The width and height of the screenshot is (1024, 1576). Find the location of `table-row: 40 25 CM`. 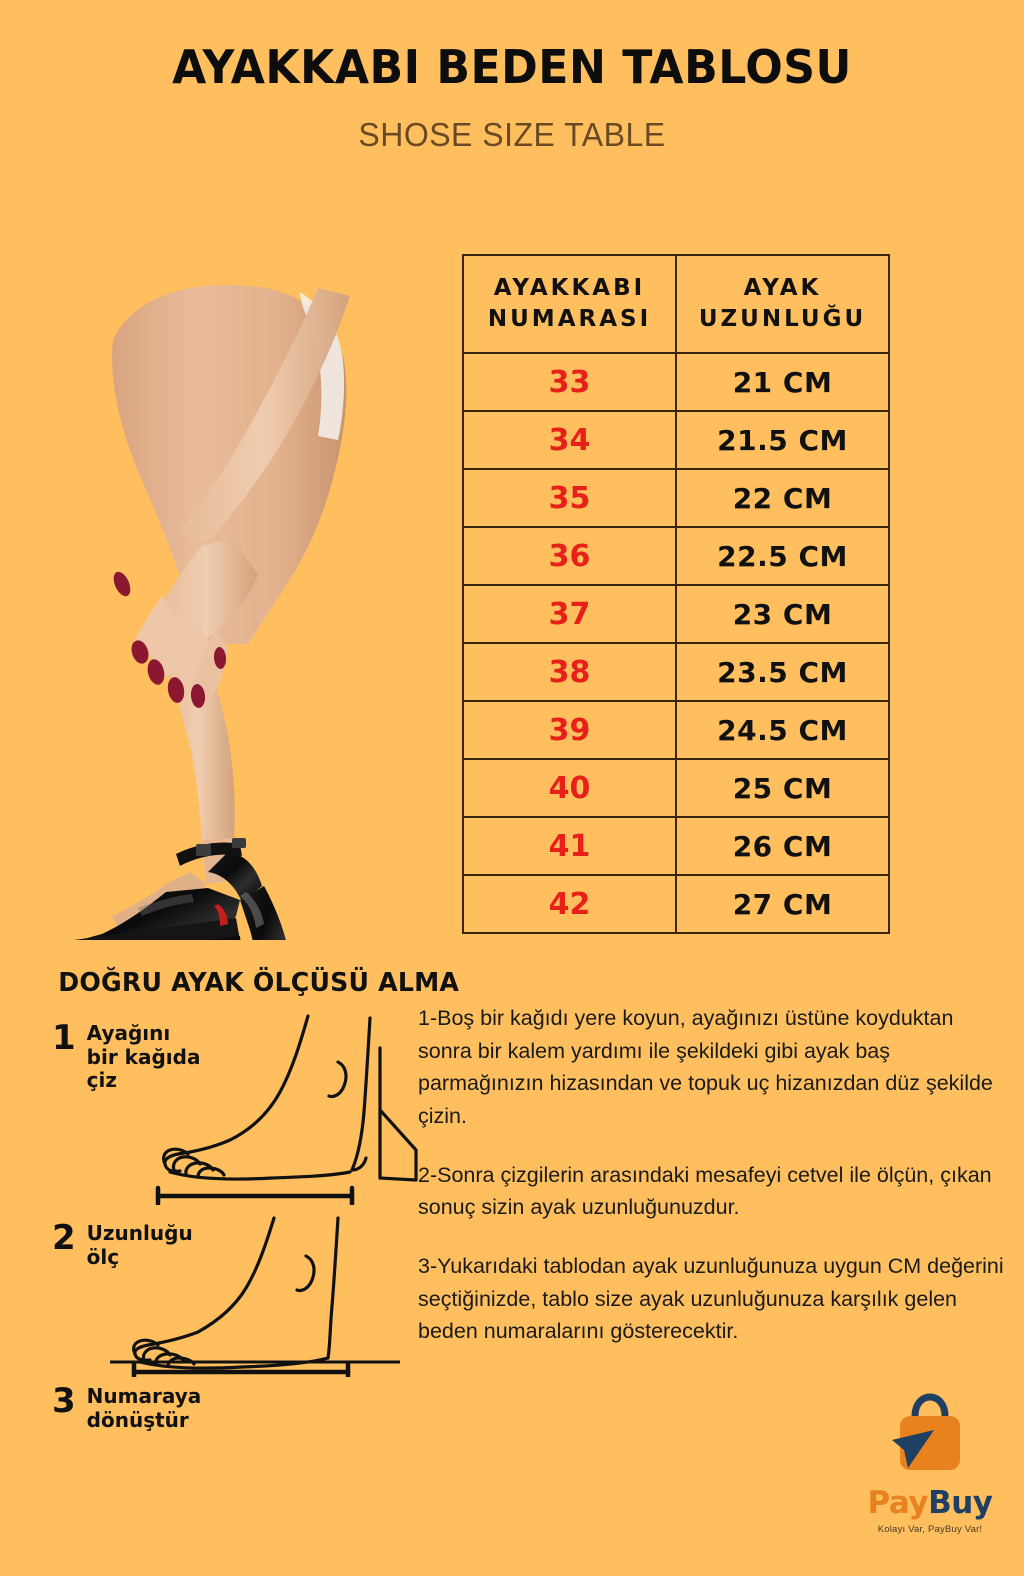

table-row: 40 25 CM is located at coordinates (676, 788).